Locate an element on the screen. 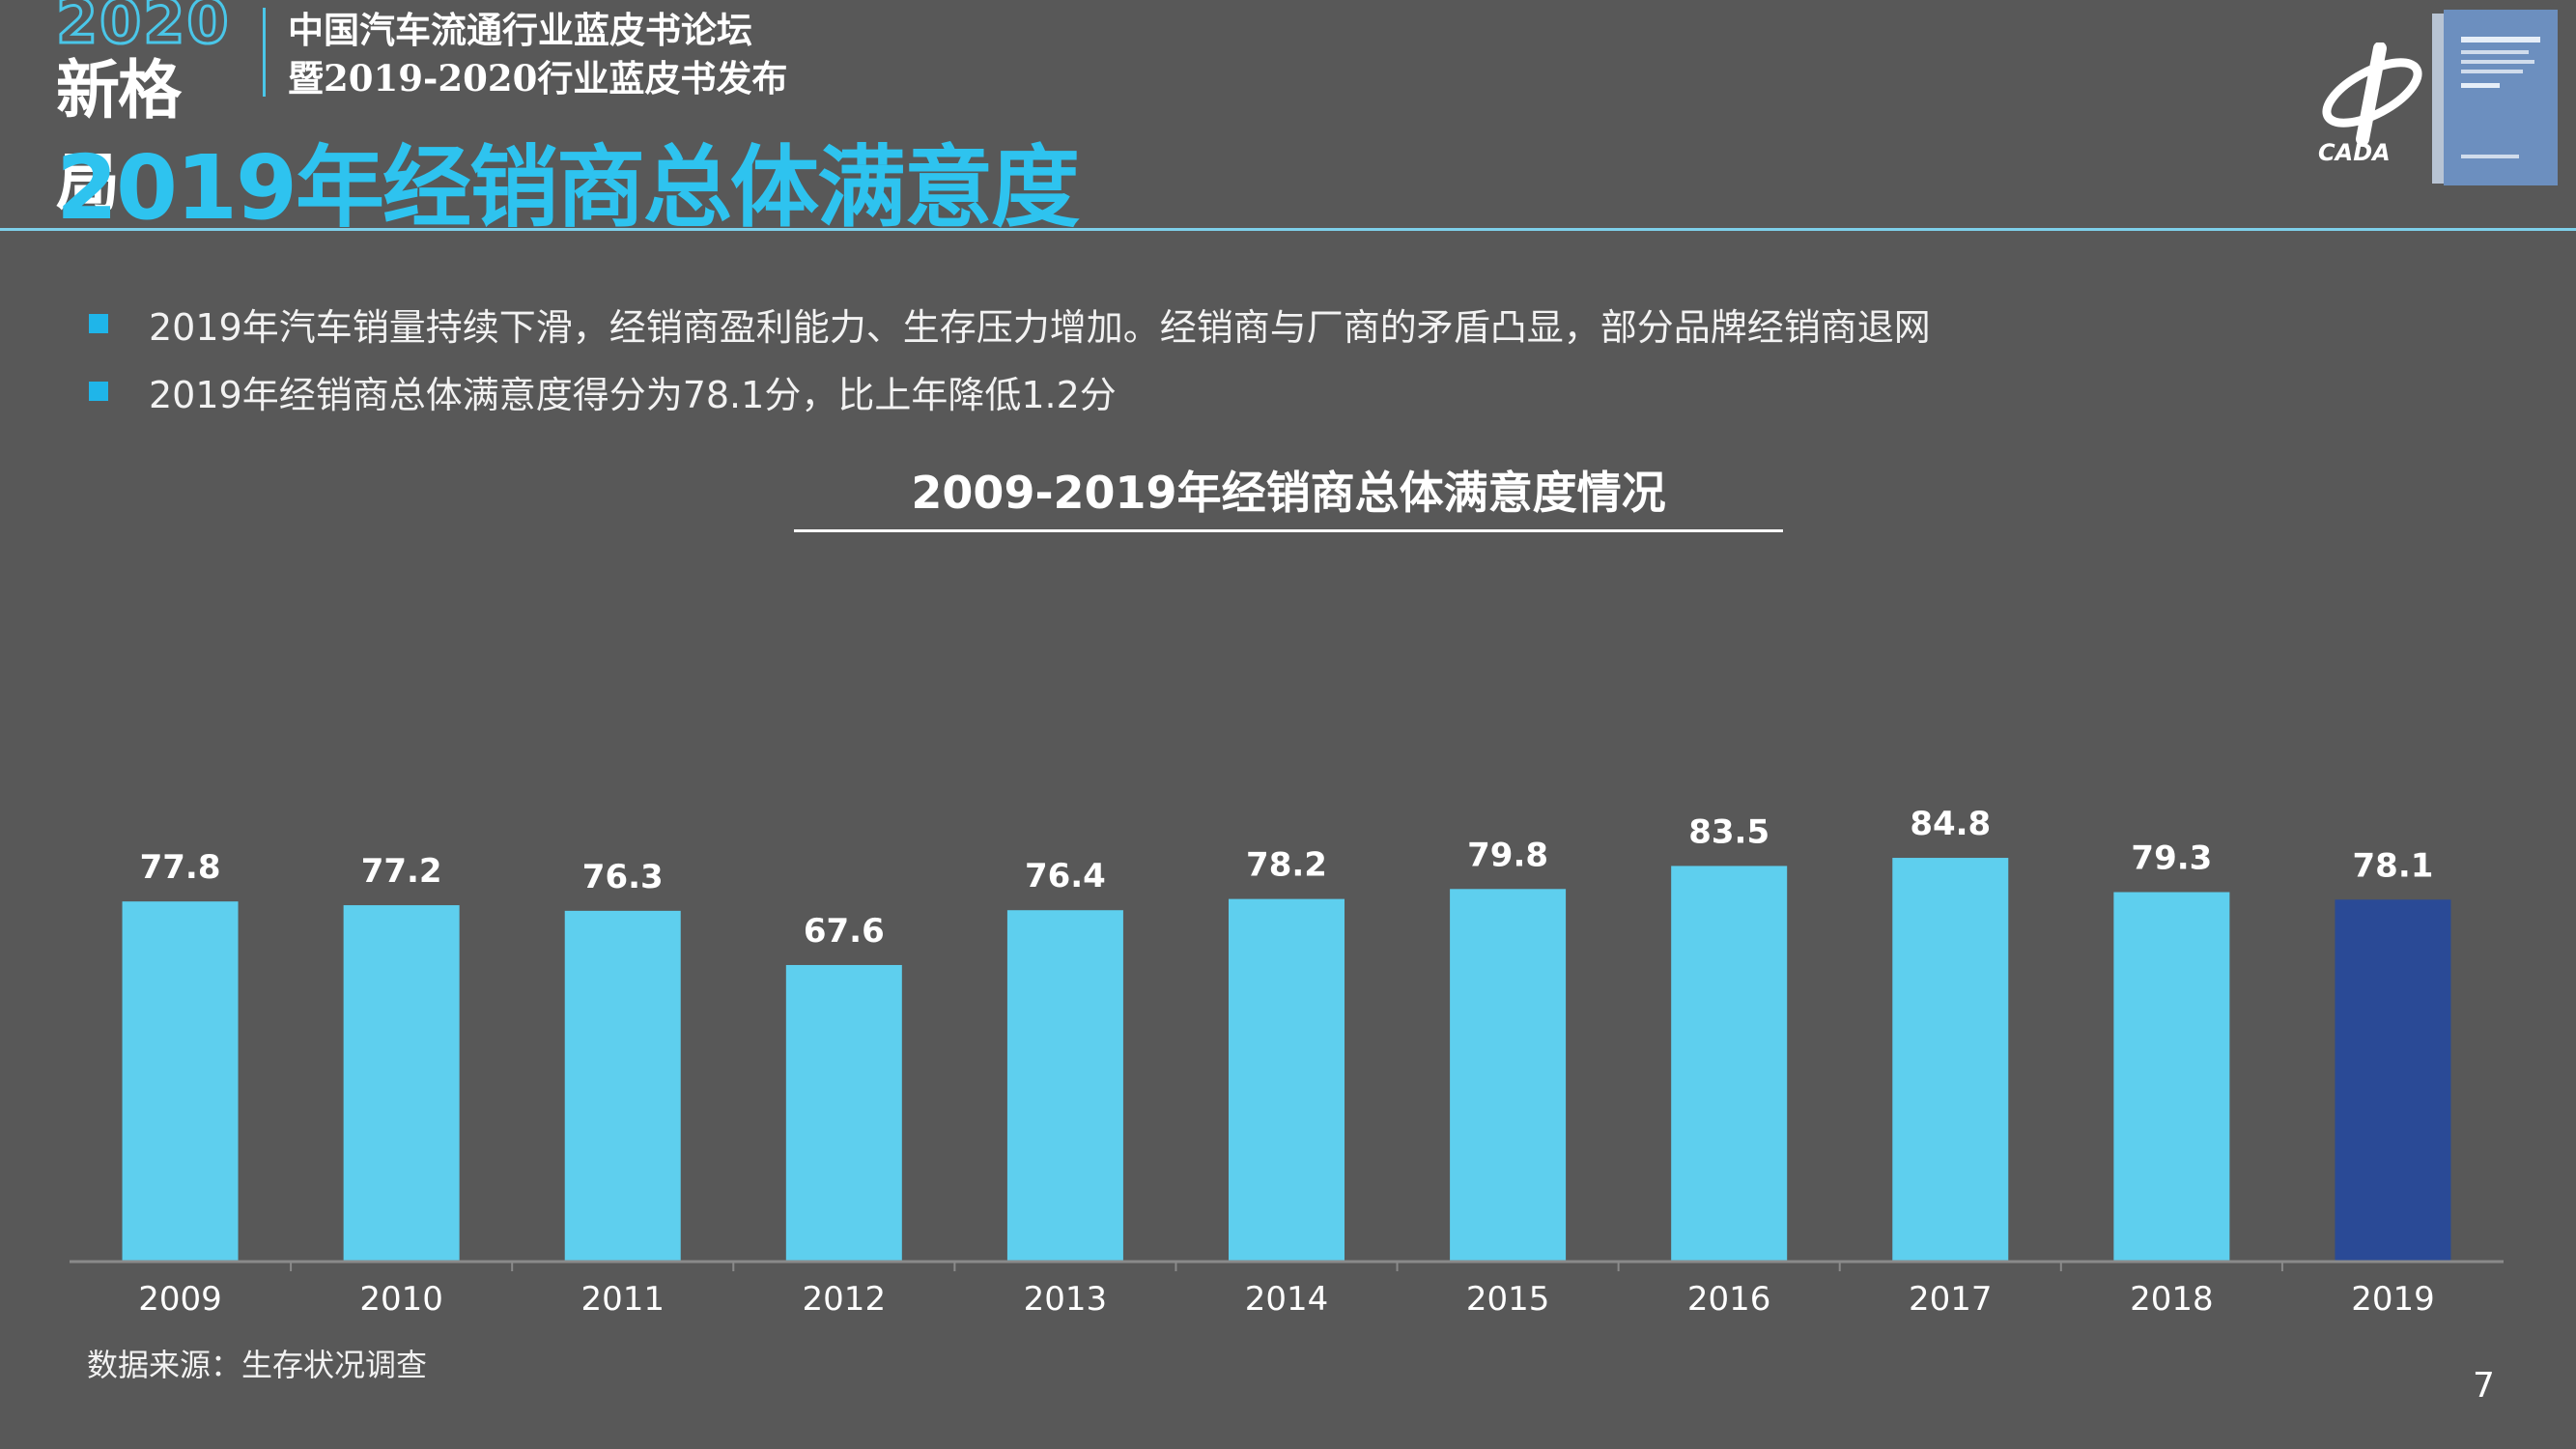 Image resolution: width=2576 pixels, height=1449 pixels. bullet-item: 2019年经销商总体满意度得分为78.1分，比上年降低1.2分 is located at coordinates (1010, 391).